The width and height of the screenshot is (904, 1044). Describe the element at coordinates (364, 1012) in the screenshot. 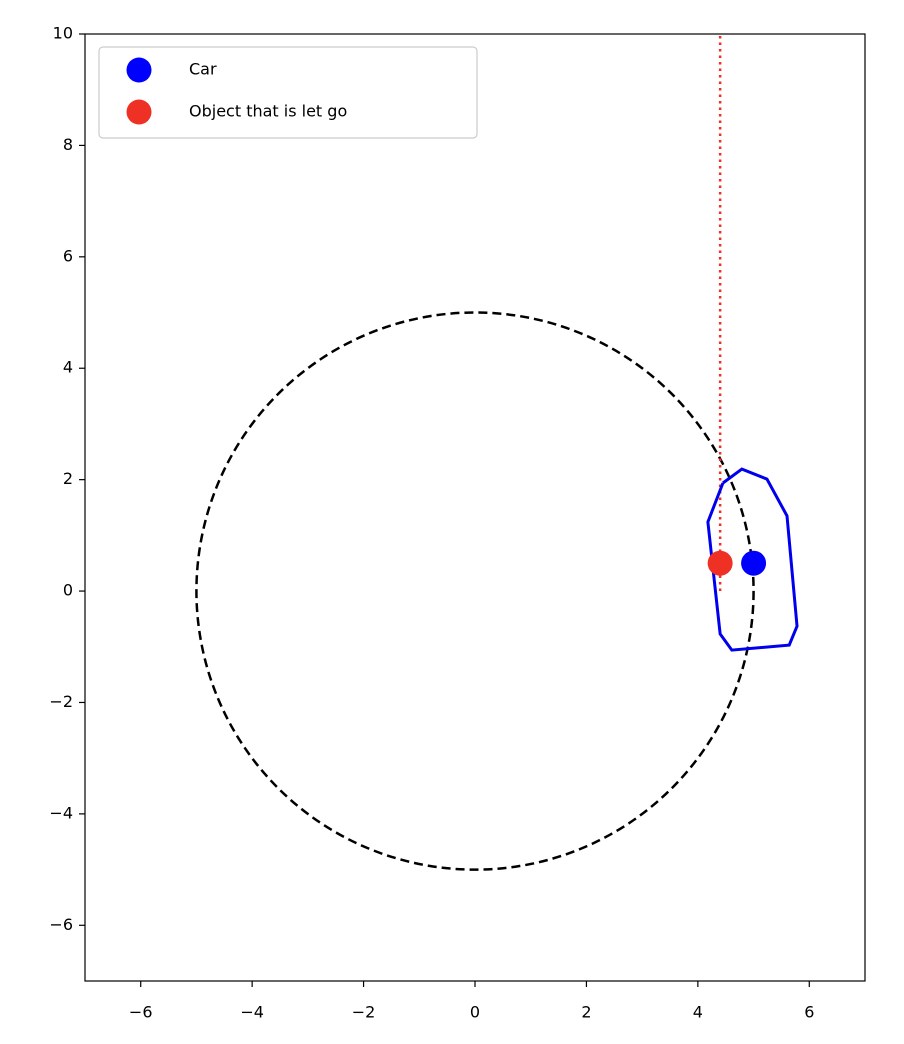

I see `x-tick-label: −2` at that location.